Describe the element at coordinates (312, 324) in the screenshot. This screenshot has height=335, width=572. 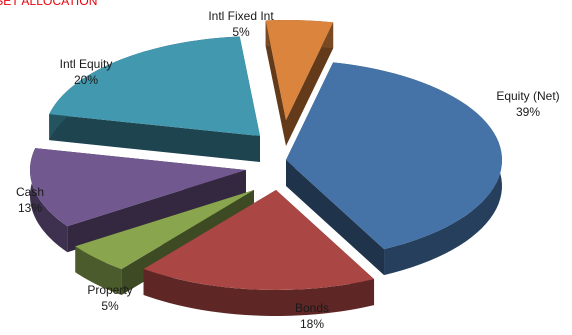
I see `slice-percent-bonds: 18%` at that location.